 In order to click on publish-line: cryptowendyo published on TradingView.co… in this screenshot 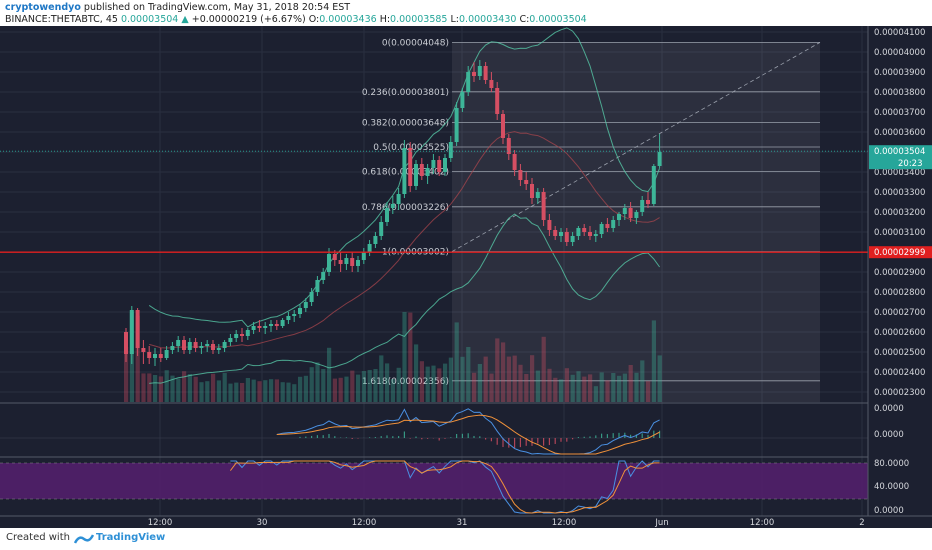, I will do `click(177, 7)`.